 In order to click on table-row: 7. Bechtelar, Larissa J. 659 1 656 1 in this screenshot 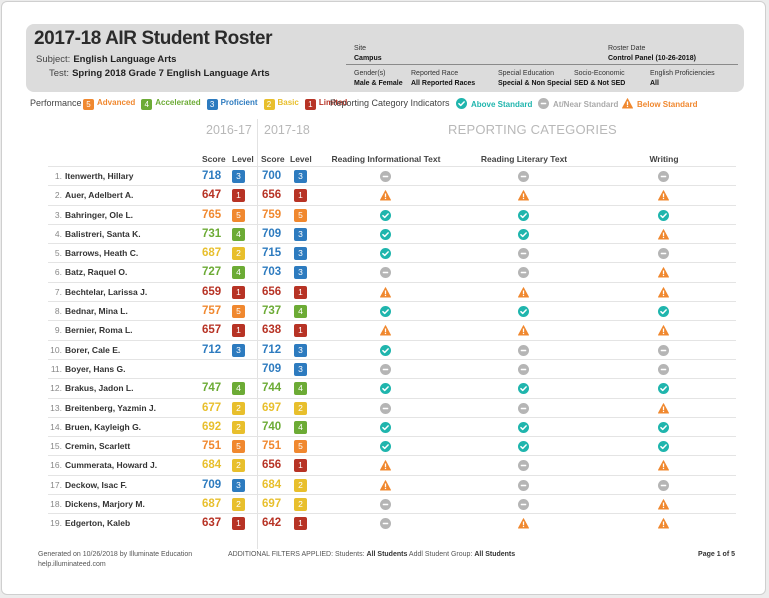, I will do `click(392, 291)`.